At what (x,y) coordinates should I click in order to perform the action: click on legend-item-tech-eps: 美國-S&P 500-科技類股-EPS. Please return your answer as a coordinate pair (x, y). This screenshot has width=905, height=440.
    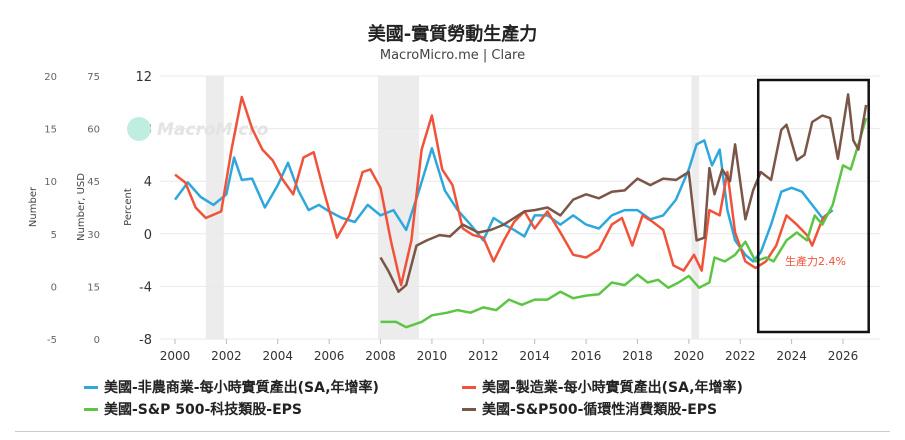
    Looking at the image, I should click on (193, 409).